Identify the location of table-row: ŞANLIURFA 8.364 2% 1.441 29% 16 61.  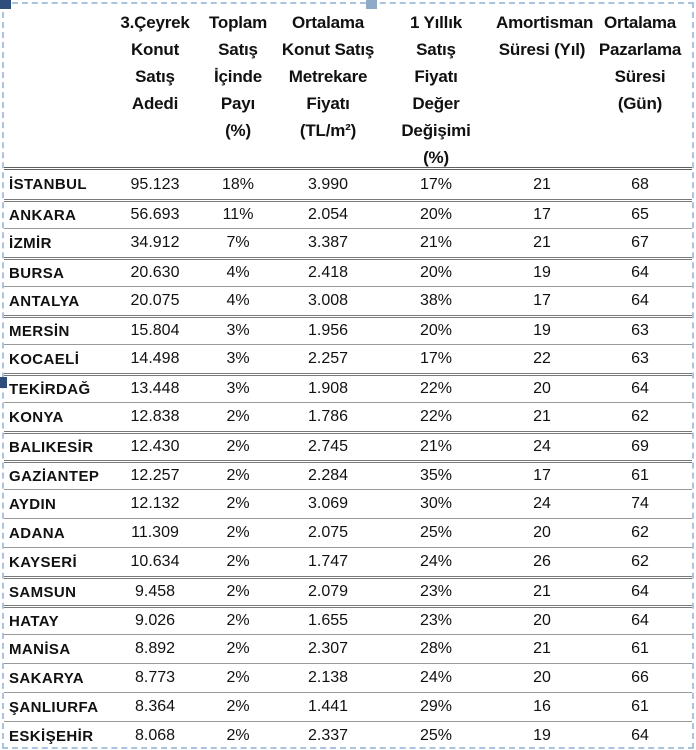
(348, 706).